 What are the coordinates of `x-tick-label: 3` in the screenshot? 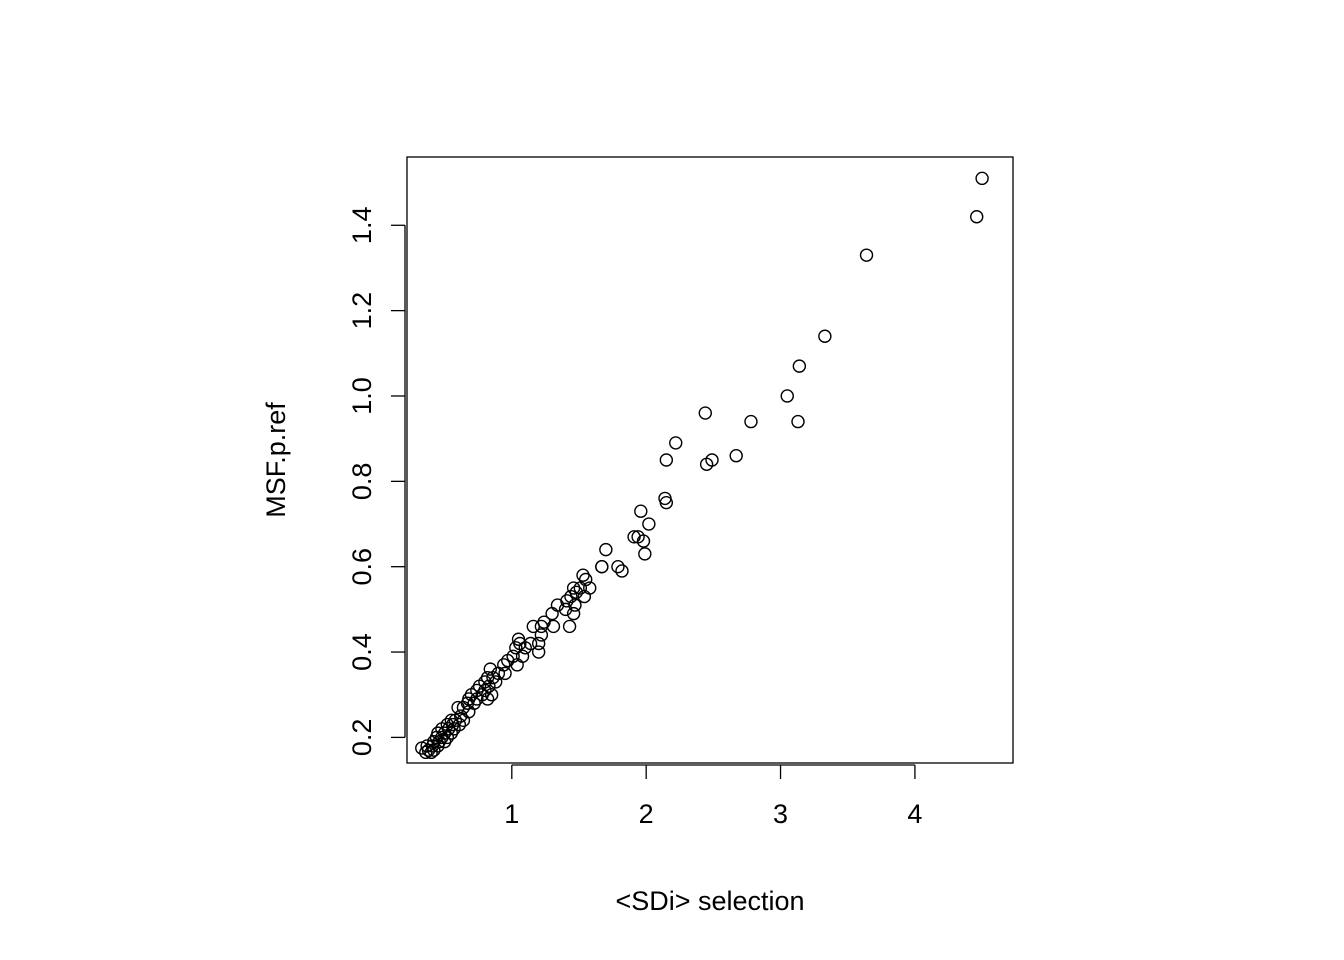 It's located at (780, 814).